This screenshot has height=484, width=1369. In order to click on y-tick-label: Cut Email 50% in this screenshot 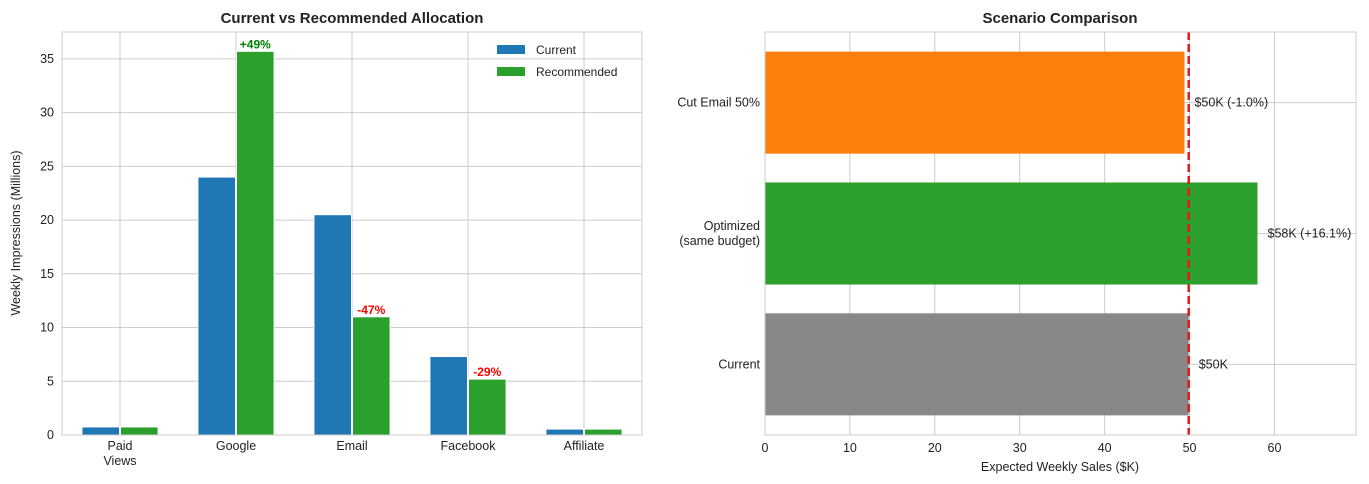, I will do `click(718, 103)`.